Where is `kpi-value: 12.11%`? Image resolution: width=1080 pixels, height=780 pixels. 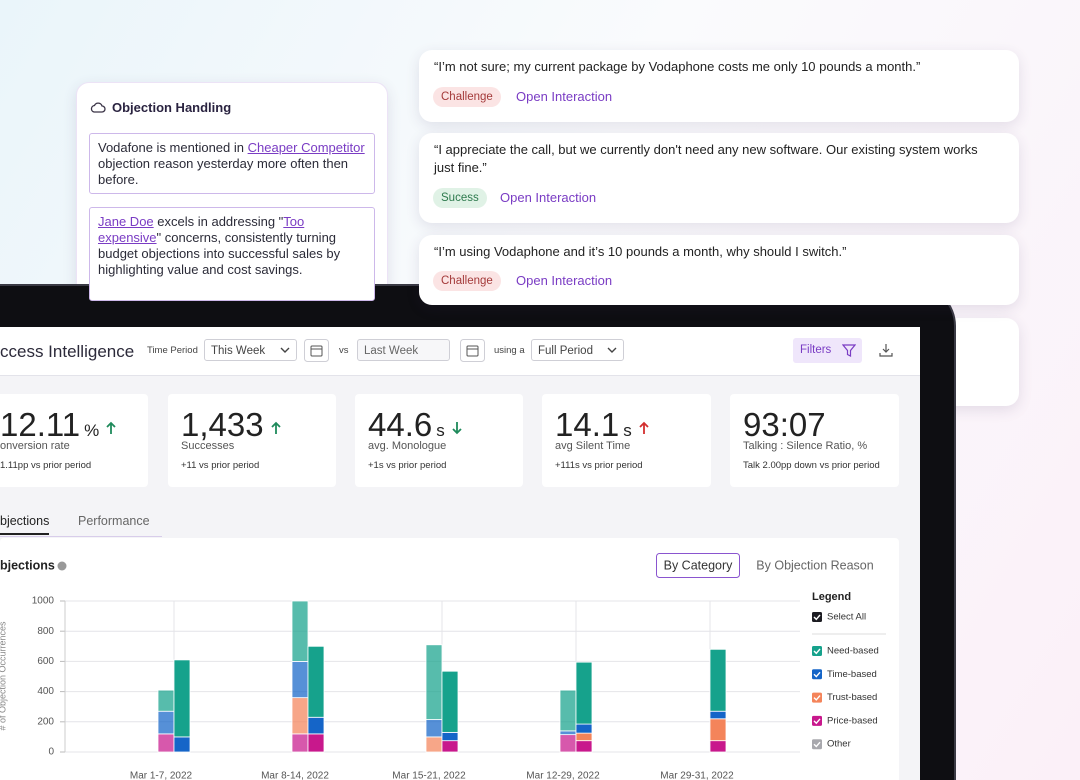 kpi-value: 12.11% is located at coordinates (58, 425).